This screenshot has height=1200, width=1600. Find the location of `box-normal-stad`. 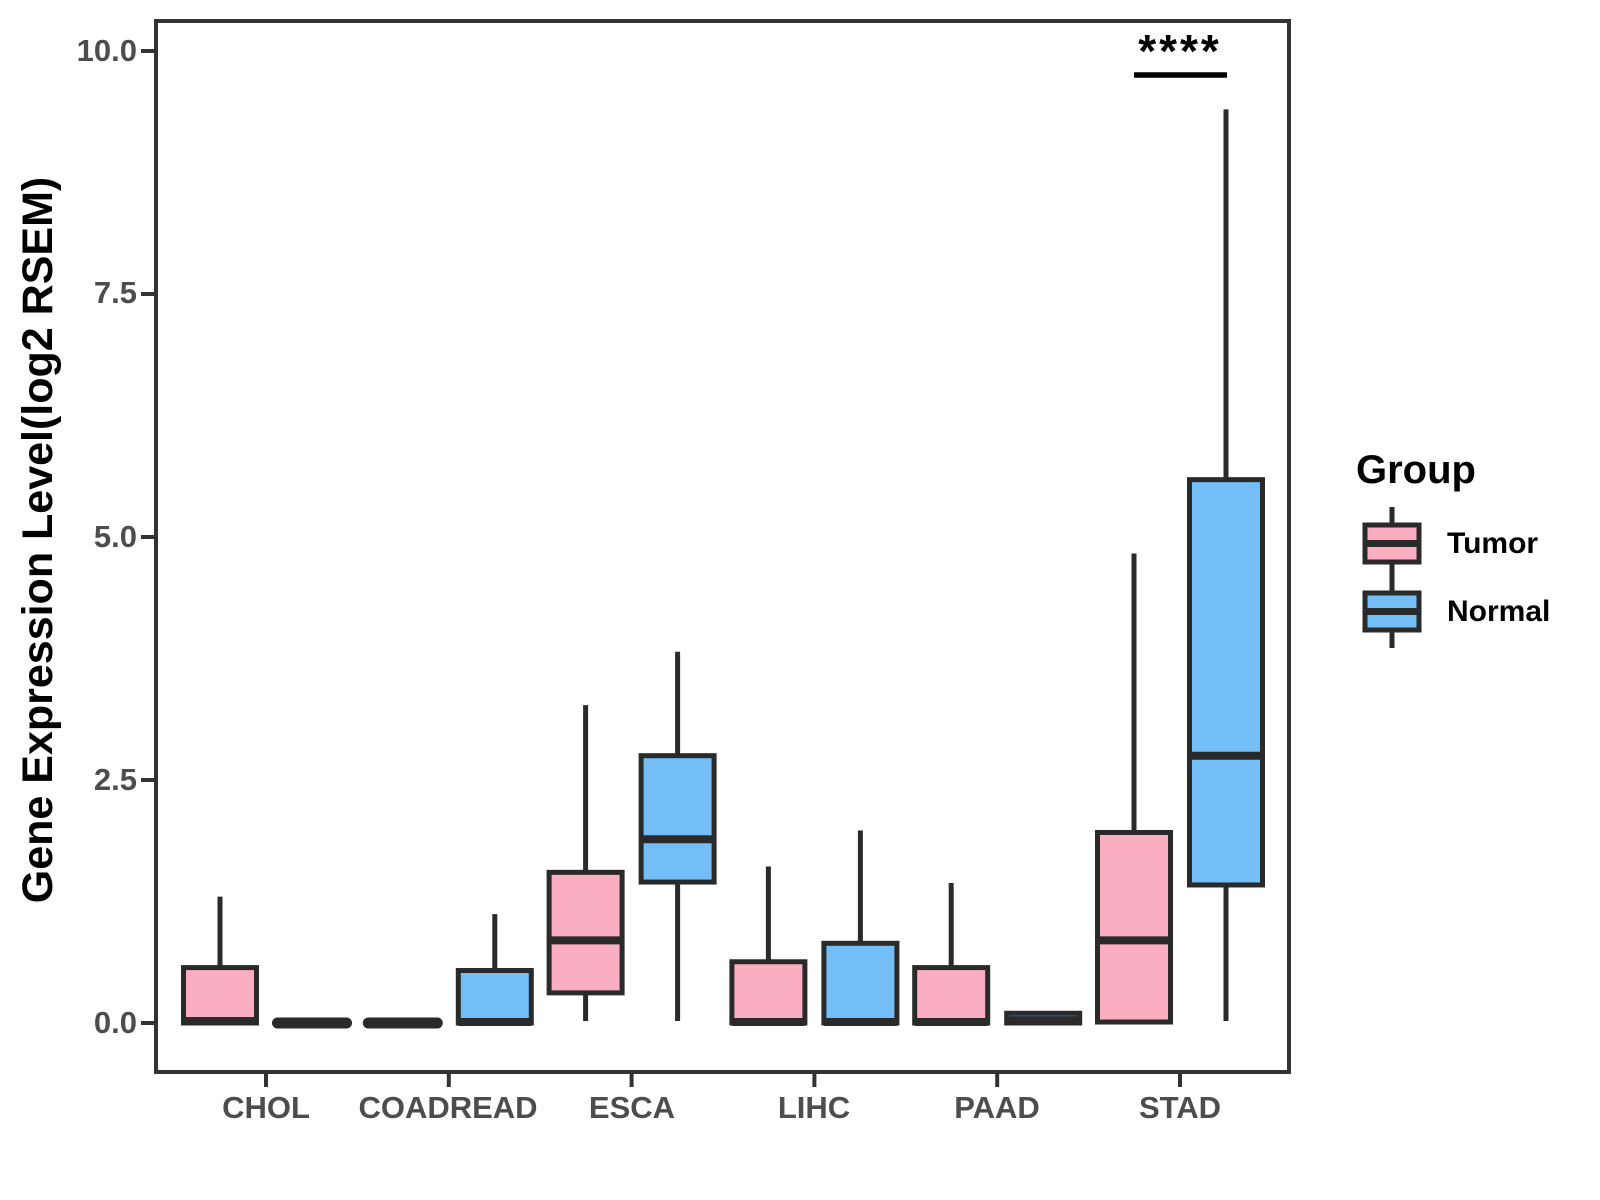

box-normal-stad is located at coordinates (1226, 682).